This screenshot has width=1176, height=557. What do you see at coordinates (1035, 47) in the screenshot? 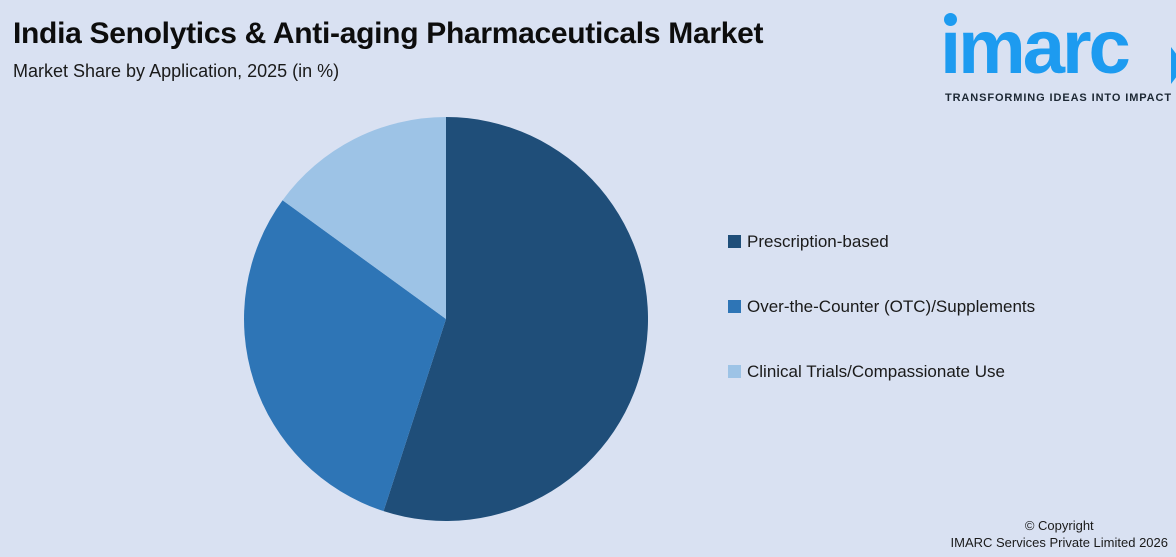
I see `logo-wordmark: ımarc` at bounding box center [1035, 47].